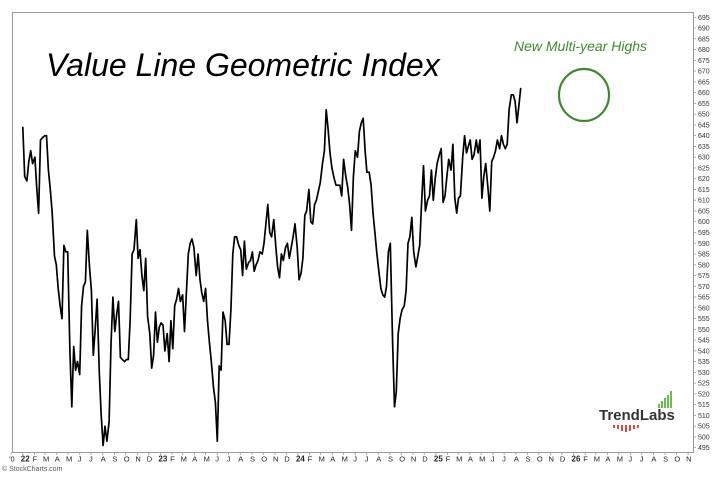  What do you see at coordinates (704, 104) in the screenshot?
I see `y-tick-label: 655` at bounding box center [704, 104].